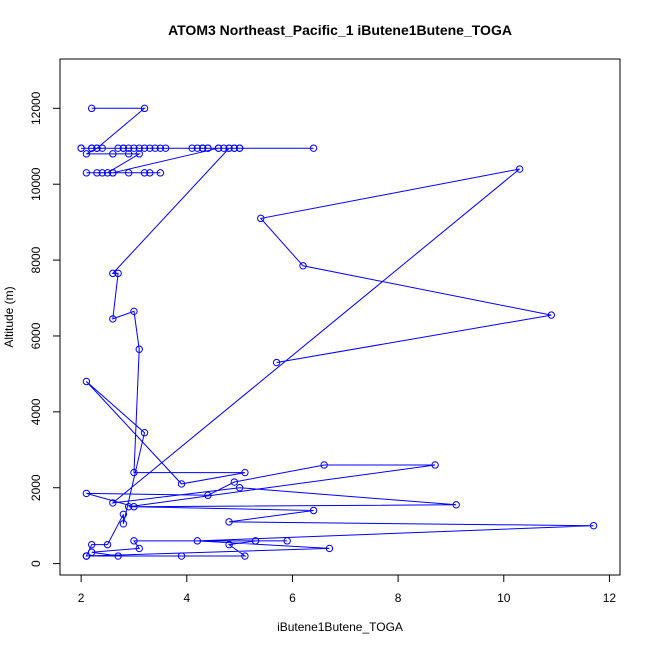 This screenshot has height=650, width=650. I want to click on y-axis: 0 2000 4000 6000 8000 10000 12000, so click(45, 329).